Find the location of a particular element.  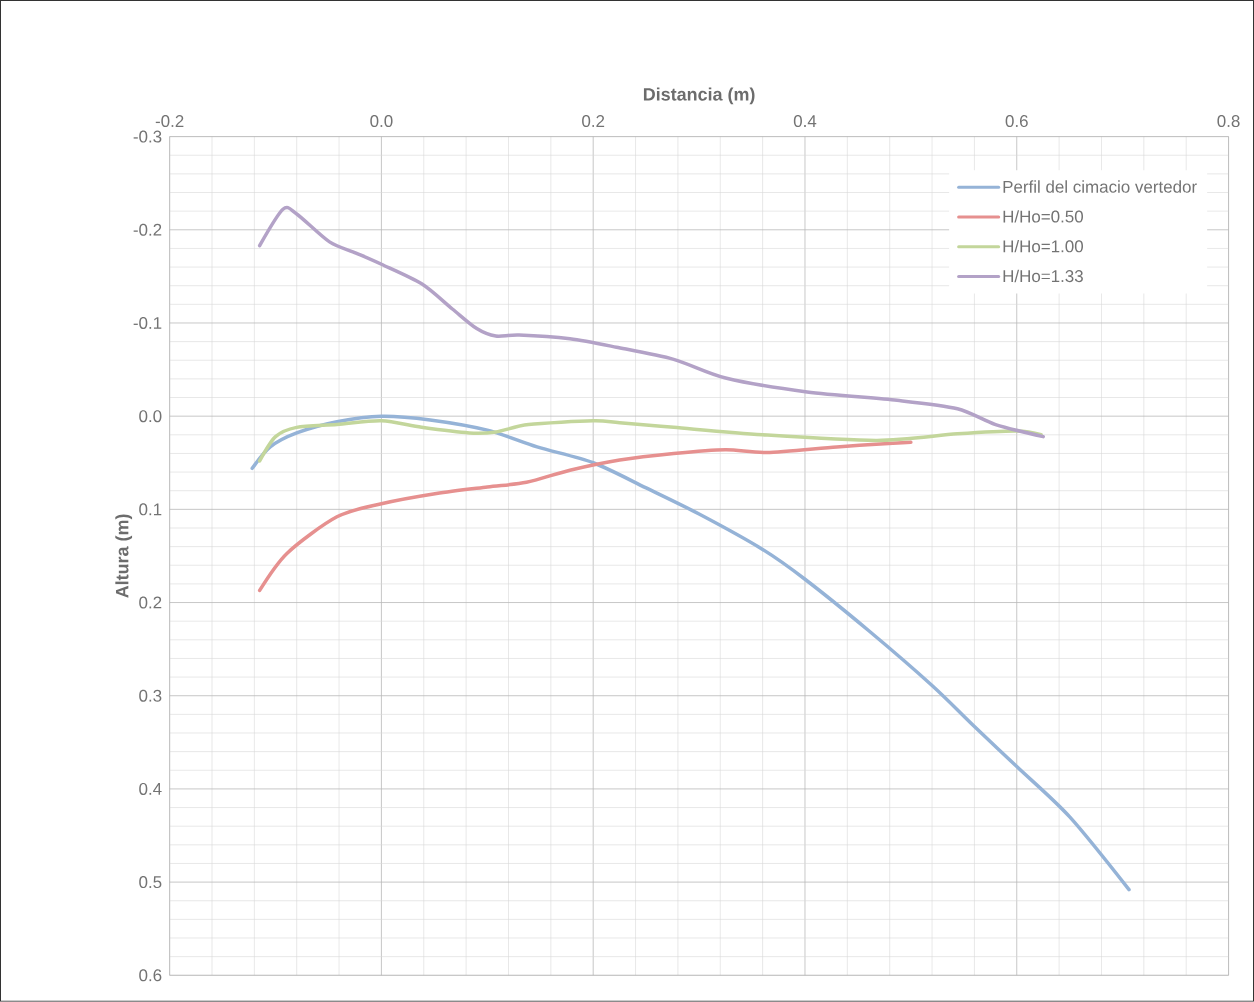

x-axis-title: Distancia (m) is located at coordinates (699, 96).